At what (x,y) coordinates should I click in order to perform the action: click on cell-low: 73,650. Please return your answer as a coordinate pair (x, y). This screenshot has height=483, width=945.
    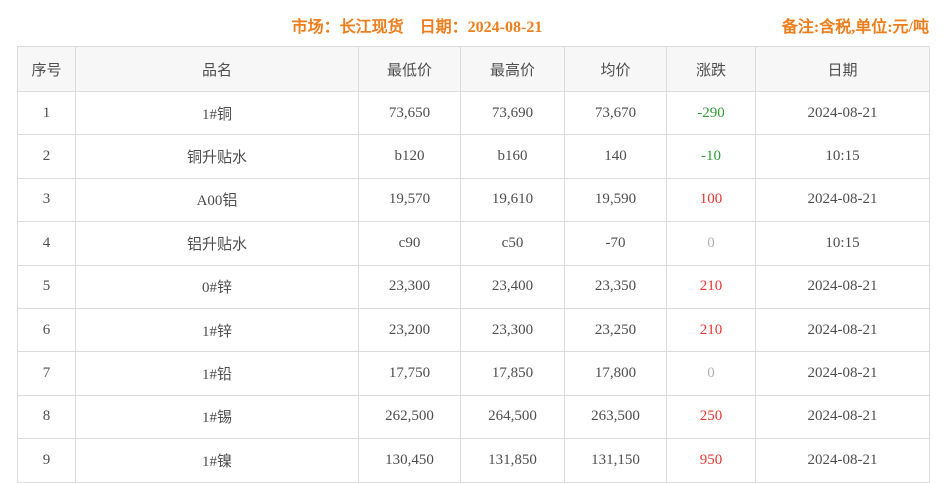
    Looking at the image, I should click on (409, 113).